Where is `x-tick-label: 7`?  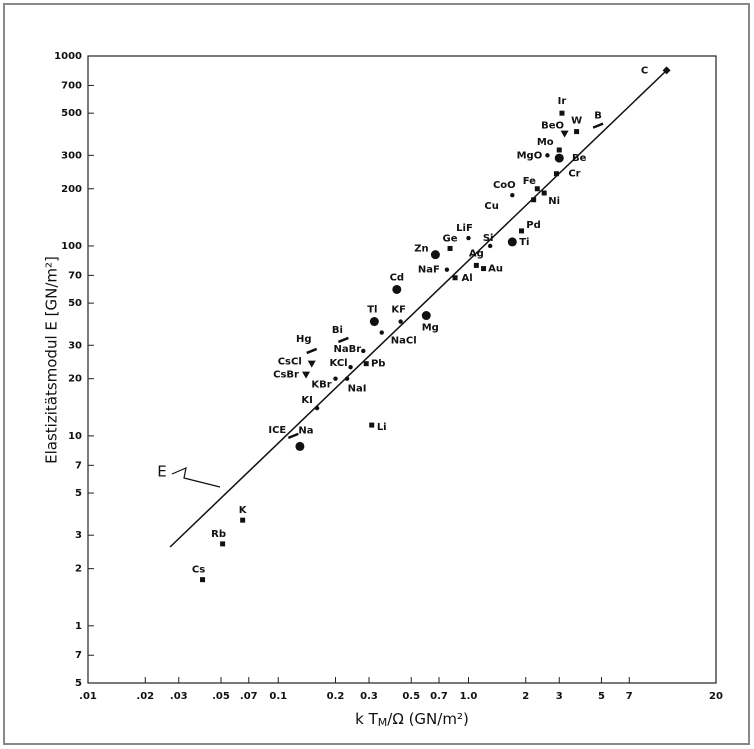
x-tick-label: 7 is located at coordinates (629, 696).